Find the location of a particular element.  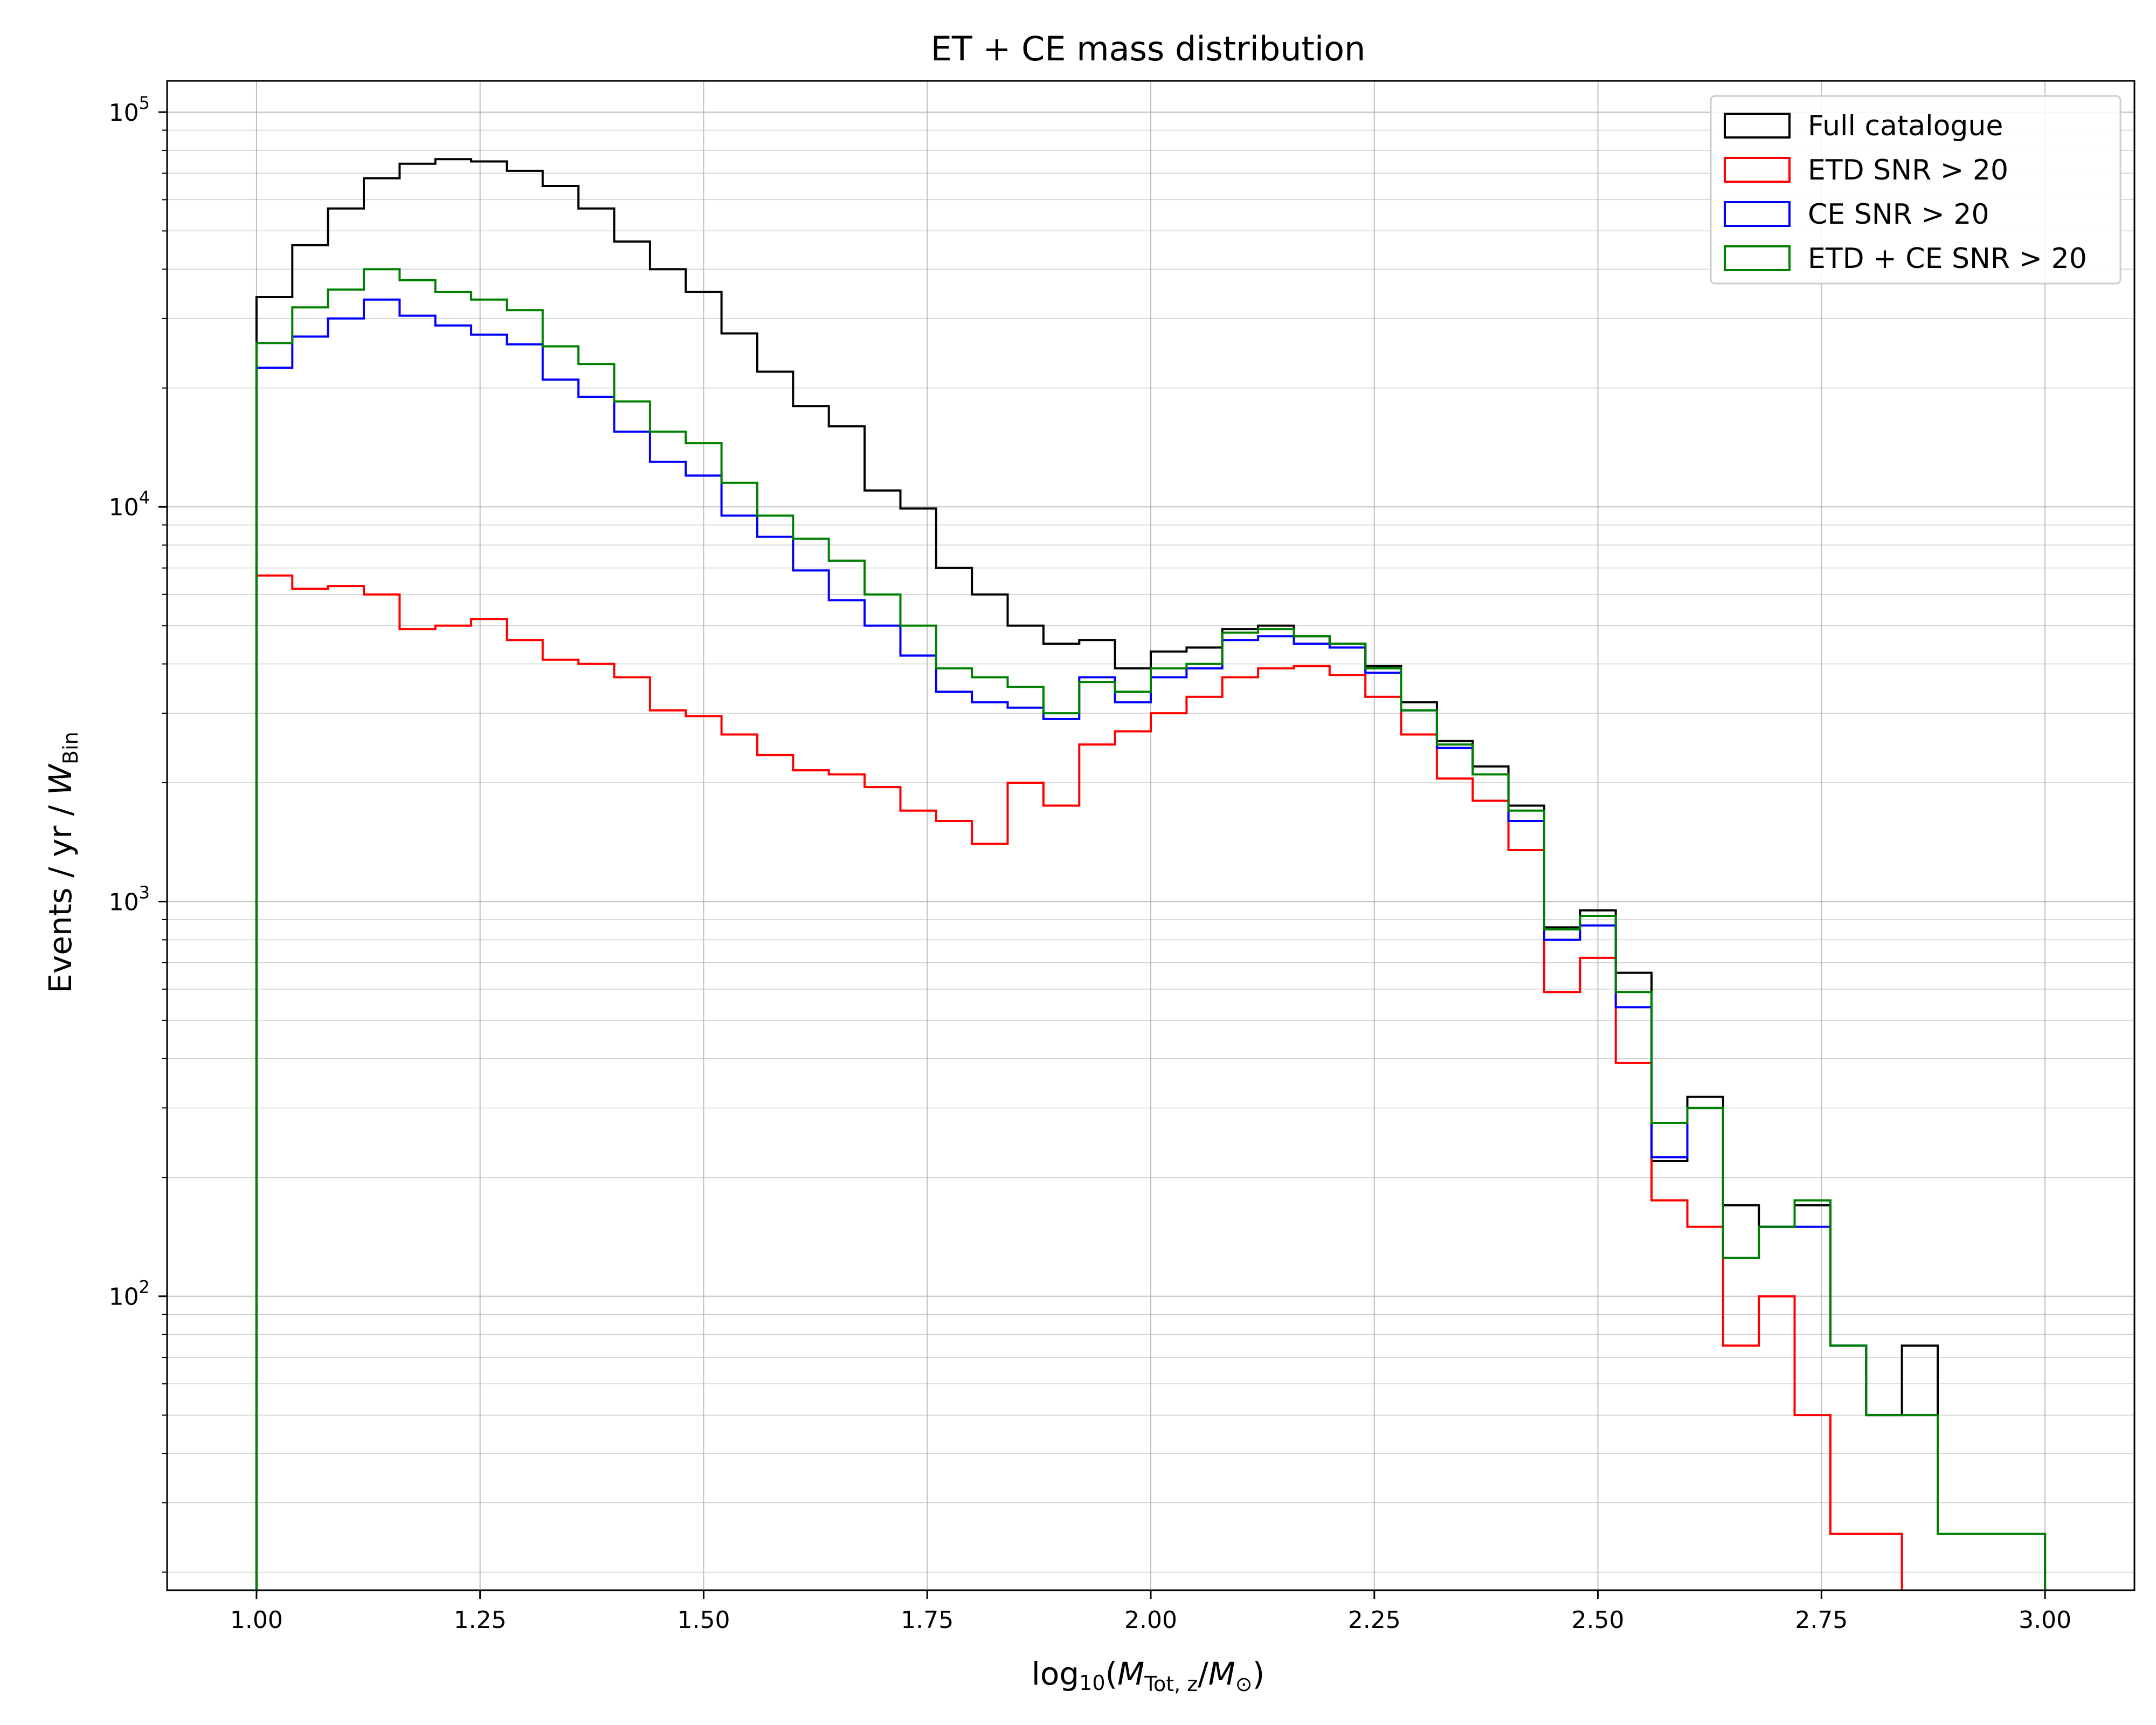

y-label-text: Events / yr / is located at coordinates (61, 894).